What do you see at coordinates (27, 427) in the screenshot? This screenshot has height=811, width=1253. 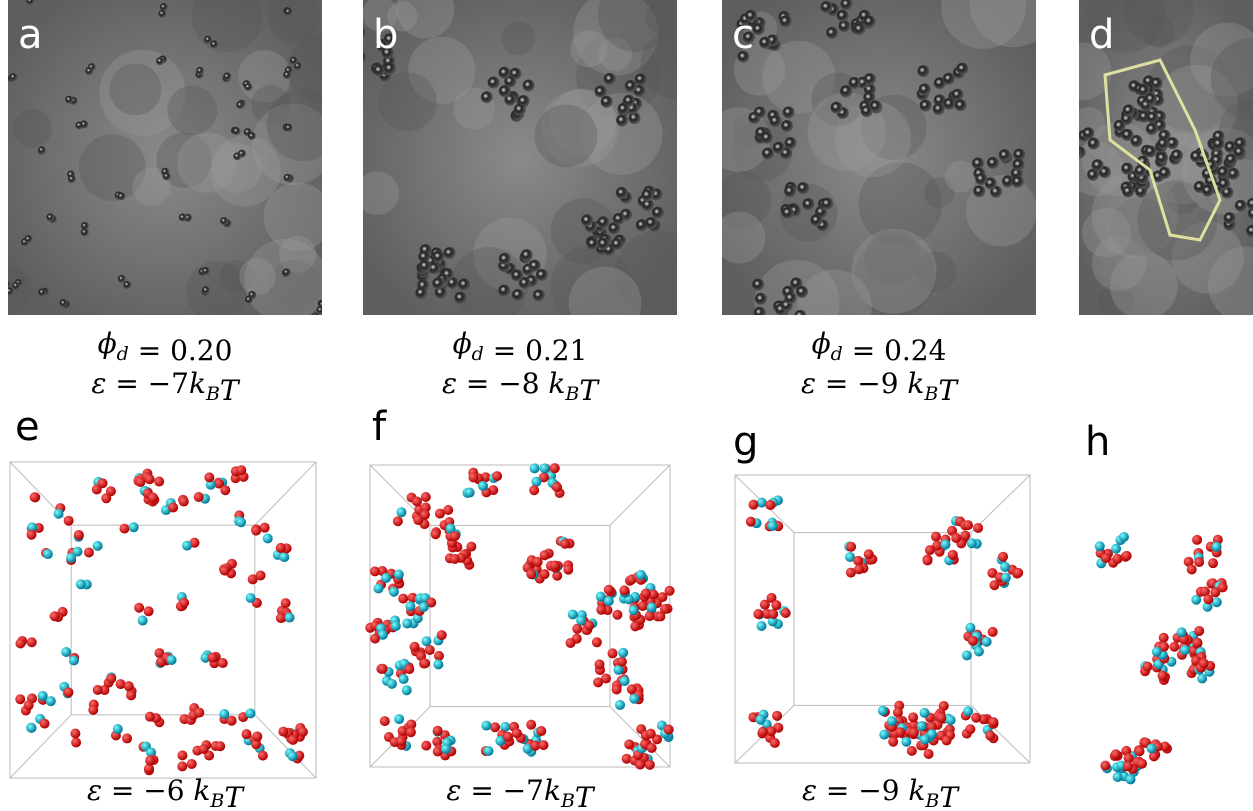 I see `panel-label: e` at bounding box center [27, 427].